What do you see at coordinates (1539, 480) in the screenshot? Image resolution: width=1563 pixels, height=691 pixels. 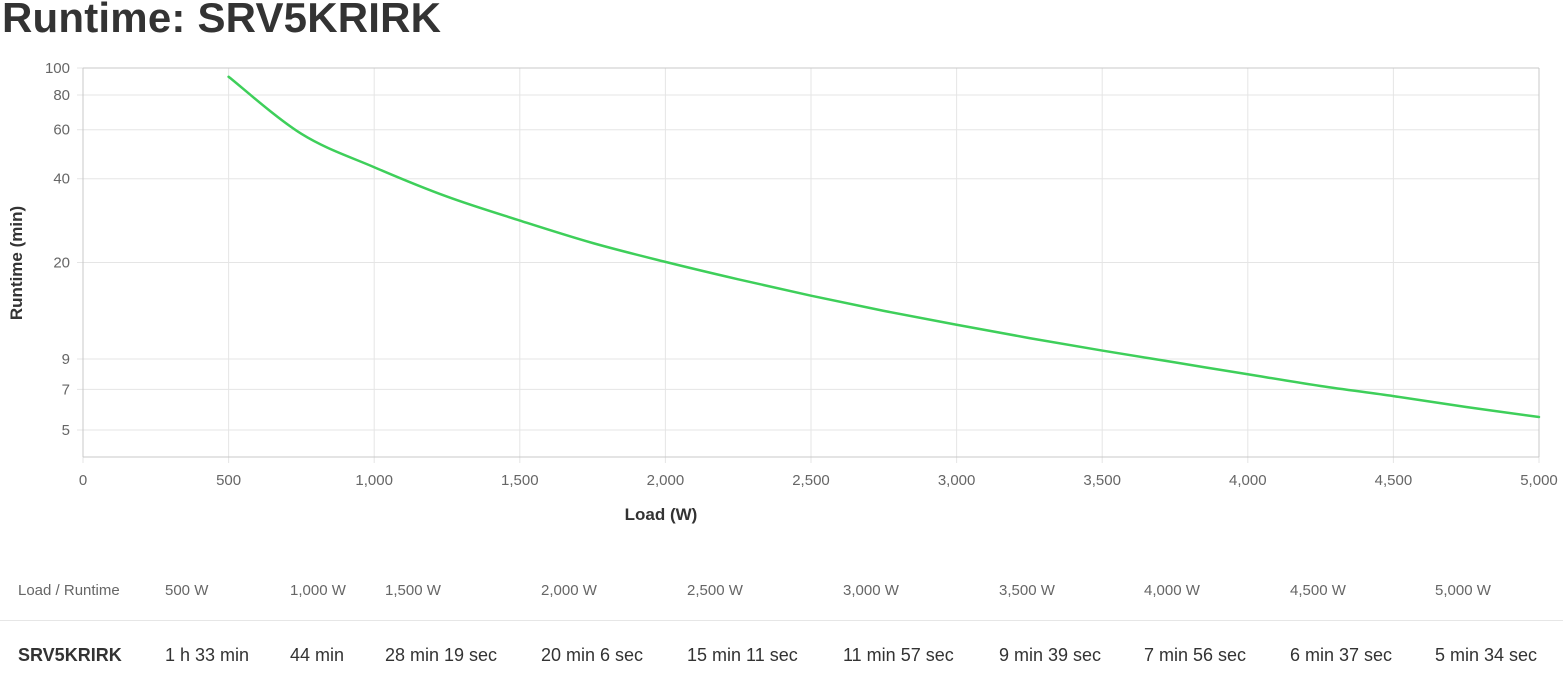 I see `x-tick-label: 5,000` at bounding box center [1539, 480].